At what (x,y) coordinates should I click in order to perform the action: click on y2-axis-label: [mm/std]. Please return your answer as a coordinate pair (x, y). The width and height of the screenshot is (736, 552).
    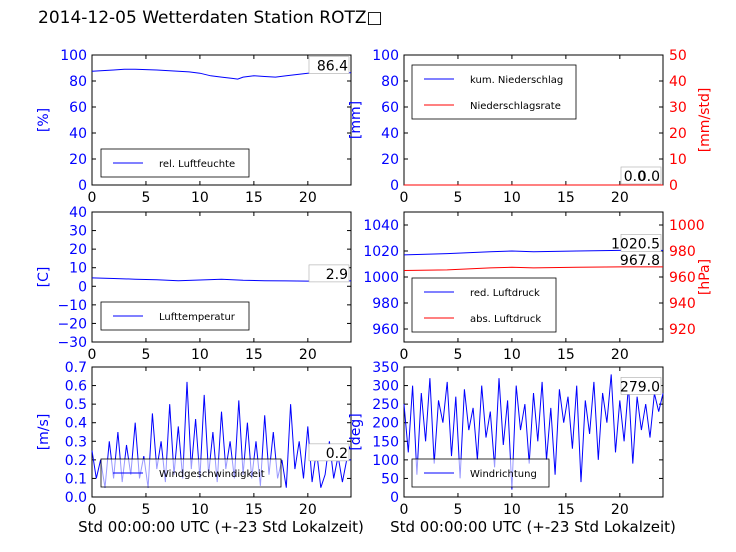
    Looking at the image, I should click on (705, 120).